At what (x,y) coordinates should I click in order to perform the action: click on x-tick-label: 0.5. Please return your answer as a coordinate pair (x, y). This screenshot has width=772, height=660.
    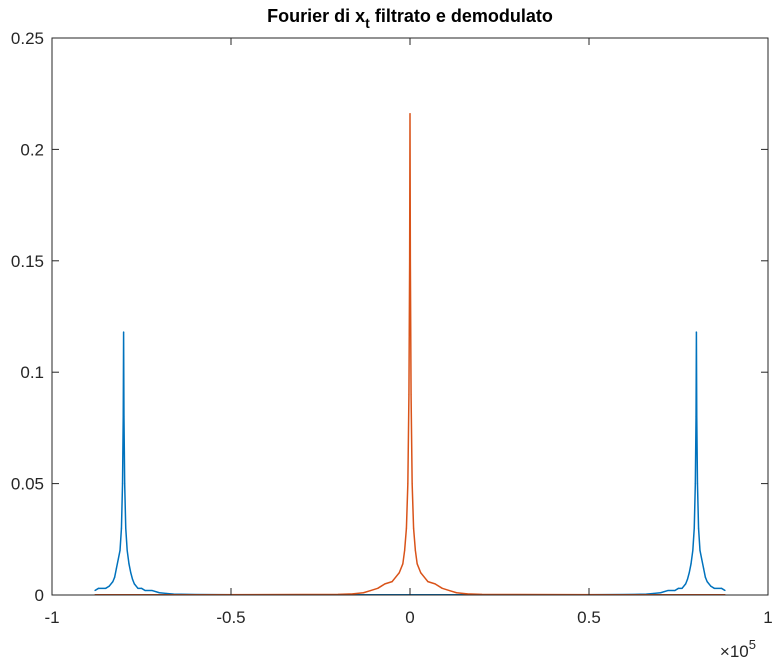
    Looking at the image, I should click on (589, 617).